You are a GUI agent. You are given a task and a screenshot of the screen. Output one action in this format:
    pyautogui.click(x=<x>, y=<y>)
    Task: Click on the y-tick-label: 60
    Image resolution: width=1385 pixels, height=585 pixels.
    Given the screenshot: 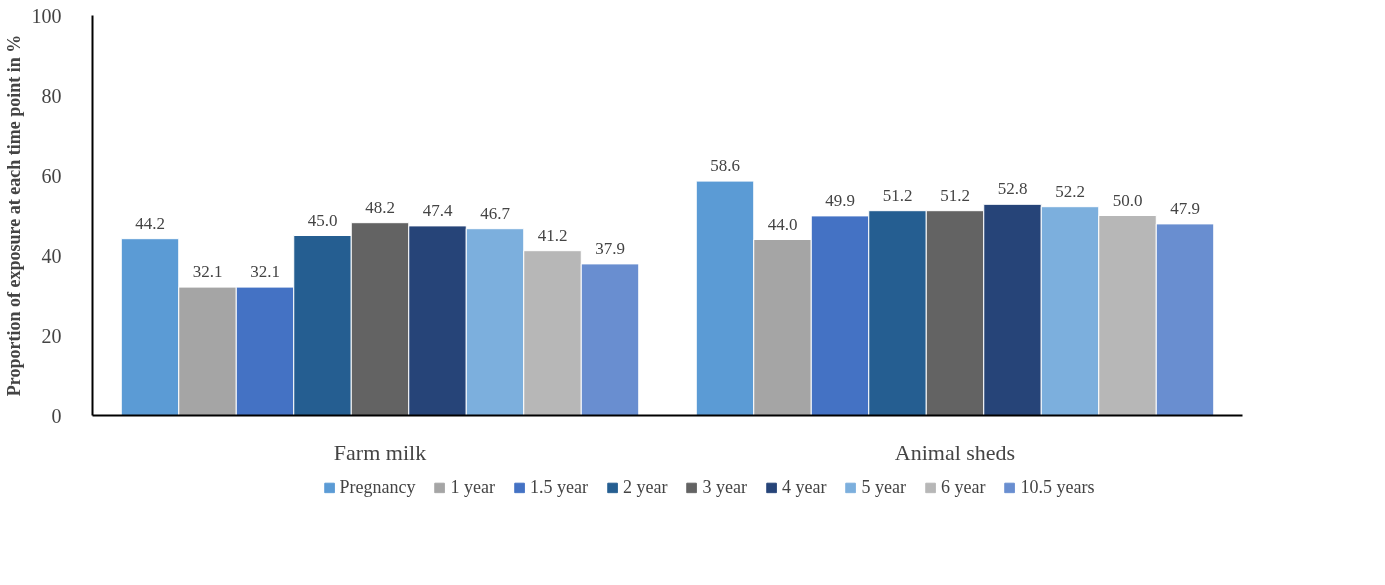 What is the action you would take?
    pyautogui.click(x=51, y=175)
    